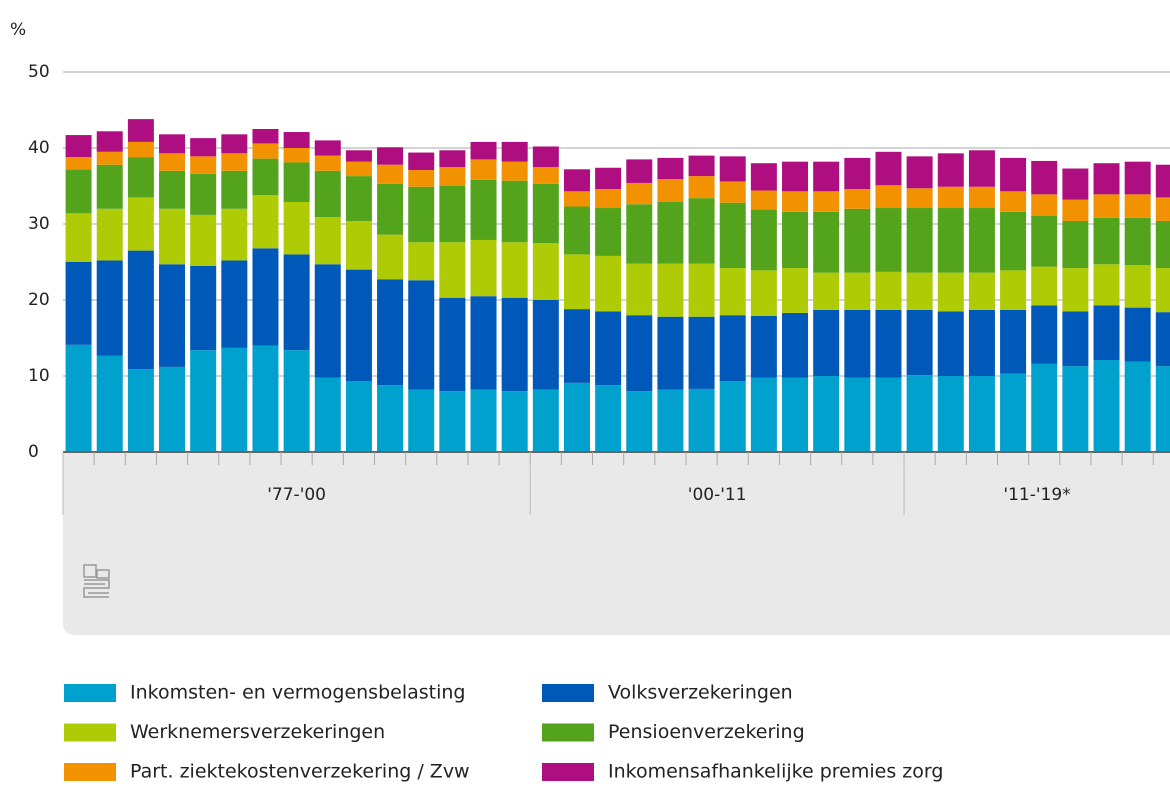 The image size is (1170, 786). What do you see at coordinates (96, 581) in the screenshot?
I see `cbs-logo` at bounding box center [96, 581].